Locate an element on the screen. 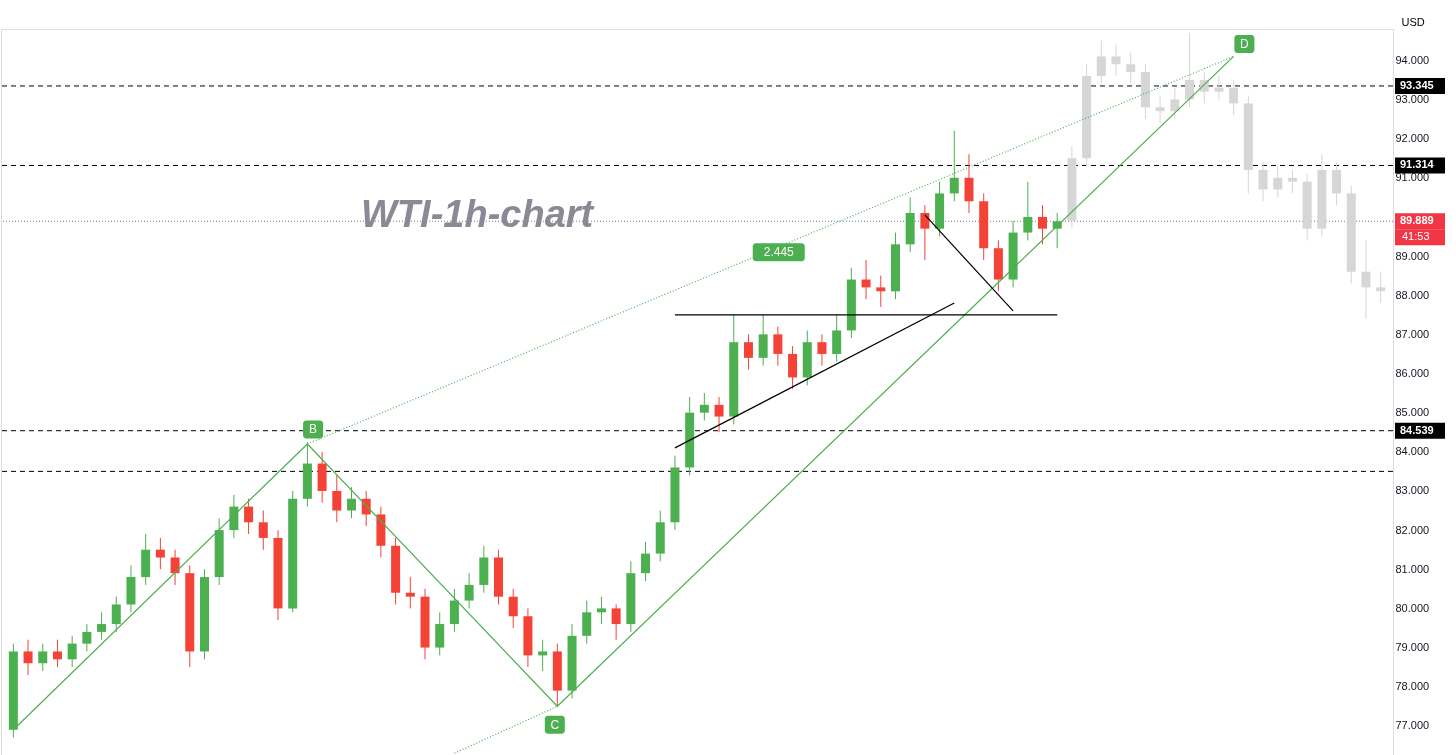 The height and width of the screenshot is (755, 1456). y-tick-label: 87.000 is located at coordinates (1412, 333).